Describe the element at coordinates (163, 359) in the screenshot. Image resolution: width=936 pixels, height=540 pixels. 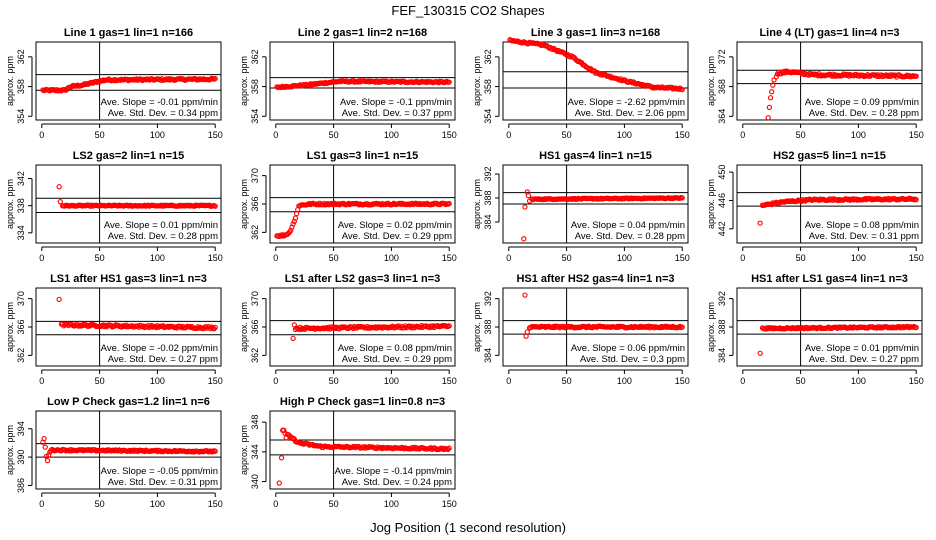
I see `stddev-annotation: Ave. Std. Dev. = 0.27 ppm` at that location.